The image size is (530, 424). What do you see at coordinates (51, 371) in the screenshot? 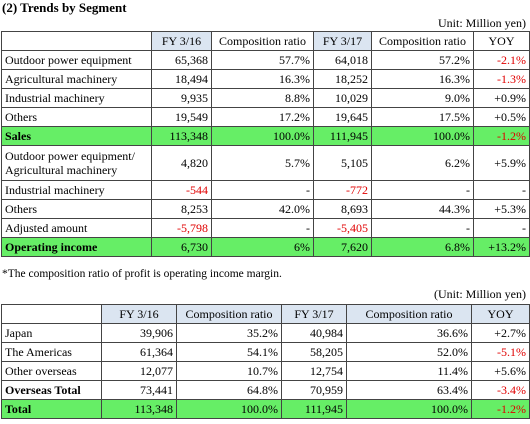
I see `label-cell: Other overseas` at bounding box center [51, 371].